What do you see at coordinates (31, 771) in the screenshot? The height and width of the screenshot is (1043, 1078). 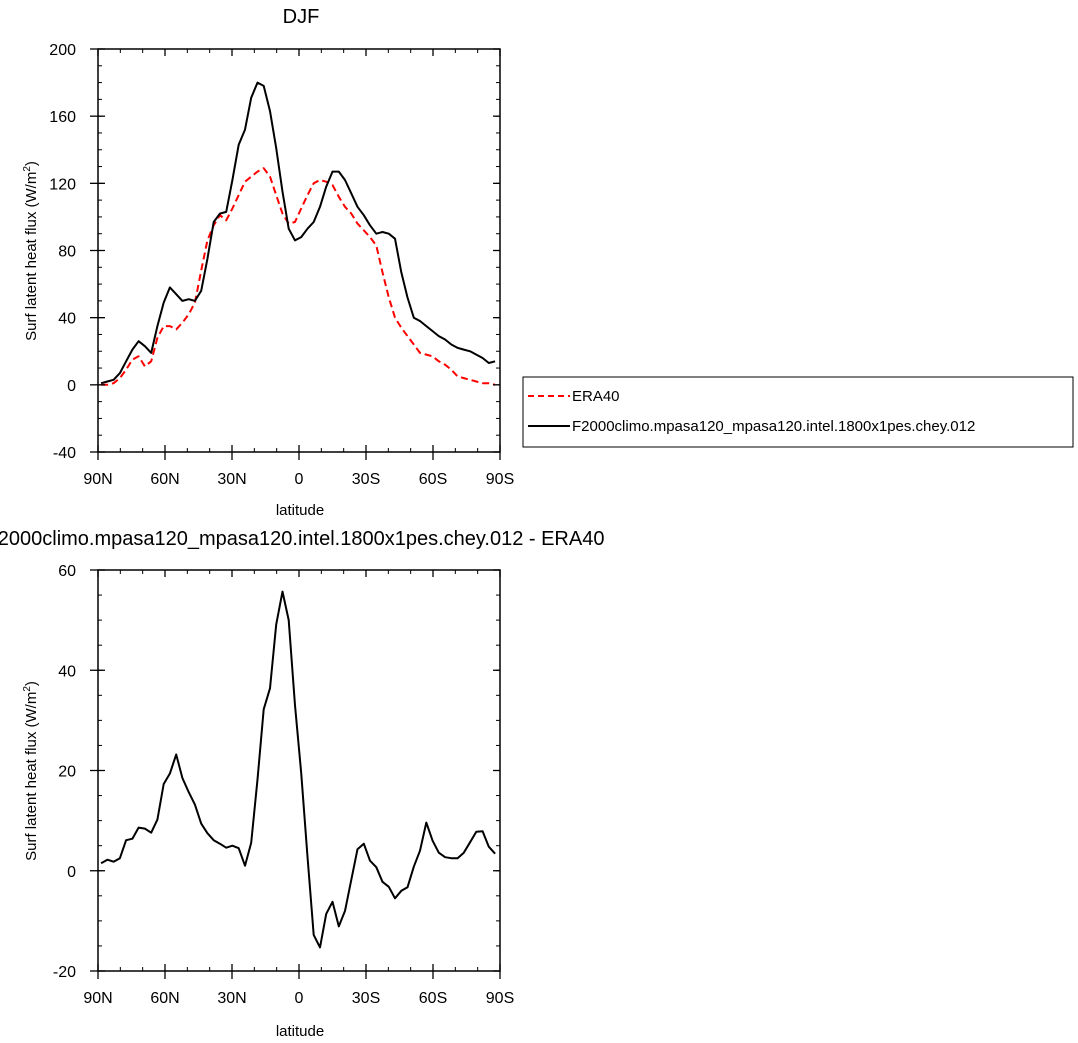 I see `bottom-y-axis-label: Surf latent heat flux (W/m2)` at bounding box center [31, 771].